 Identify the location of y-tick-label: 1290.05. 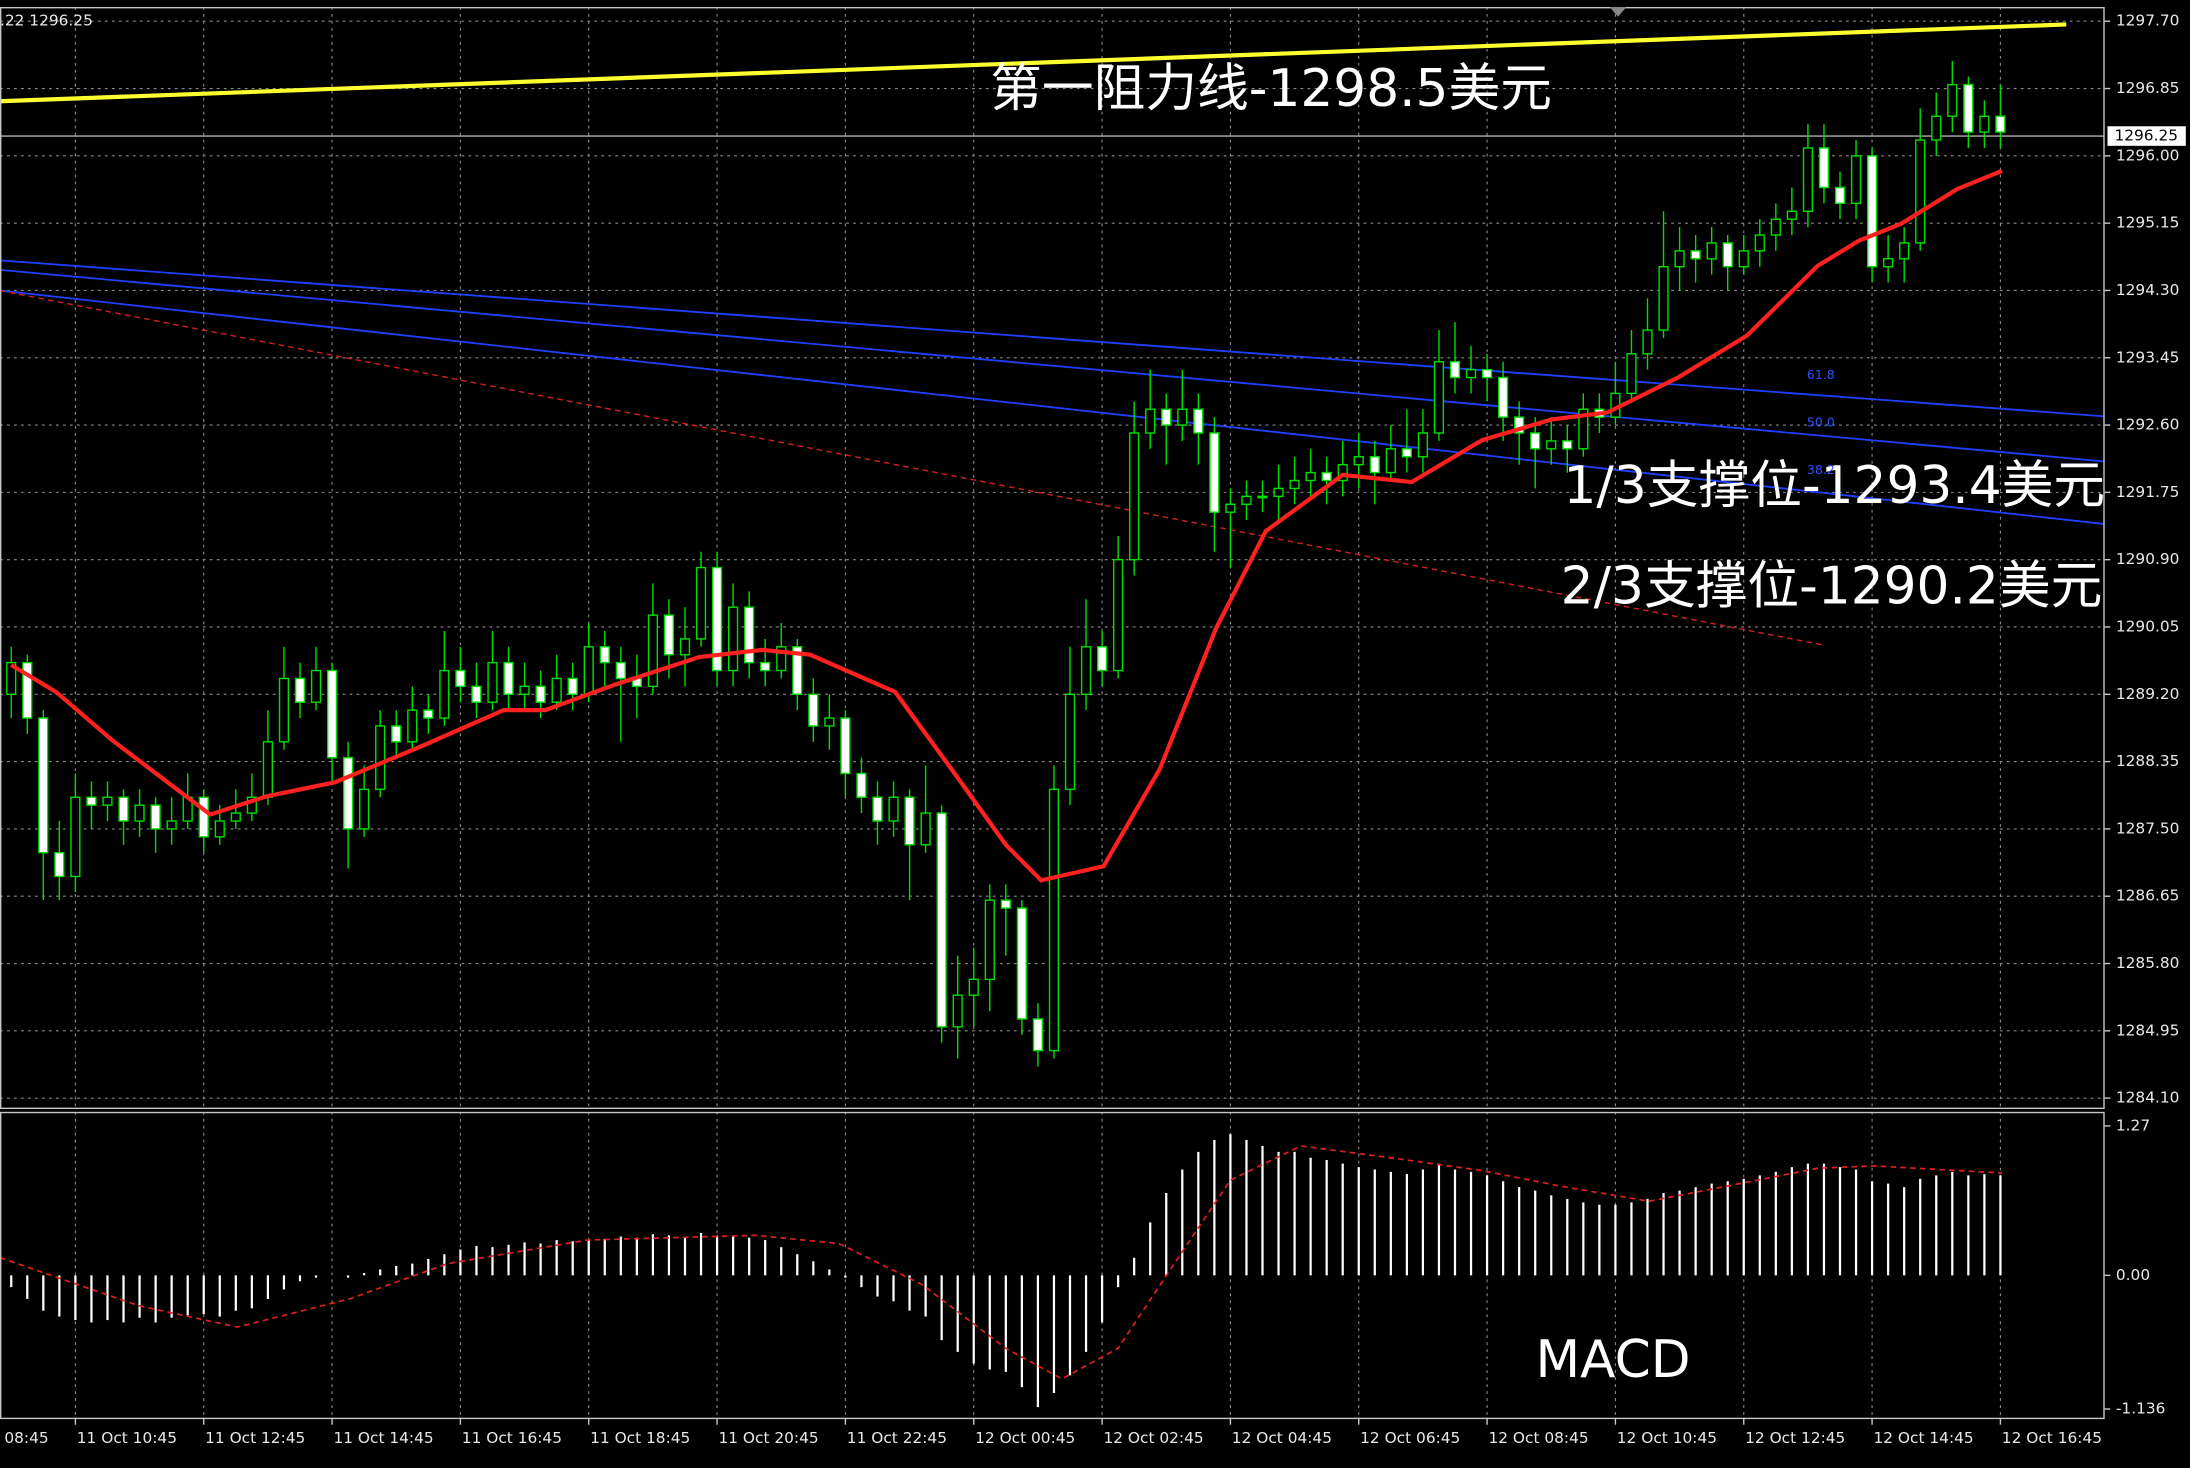
(2148, 626).